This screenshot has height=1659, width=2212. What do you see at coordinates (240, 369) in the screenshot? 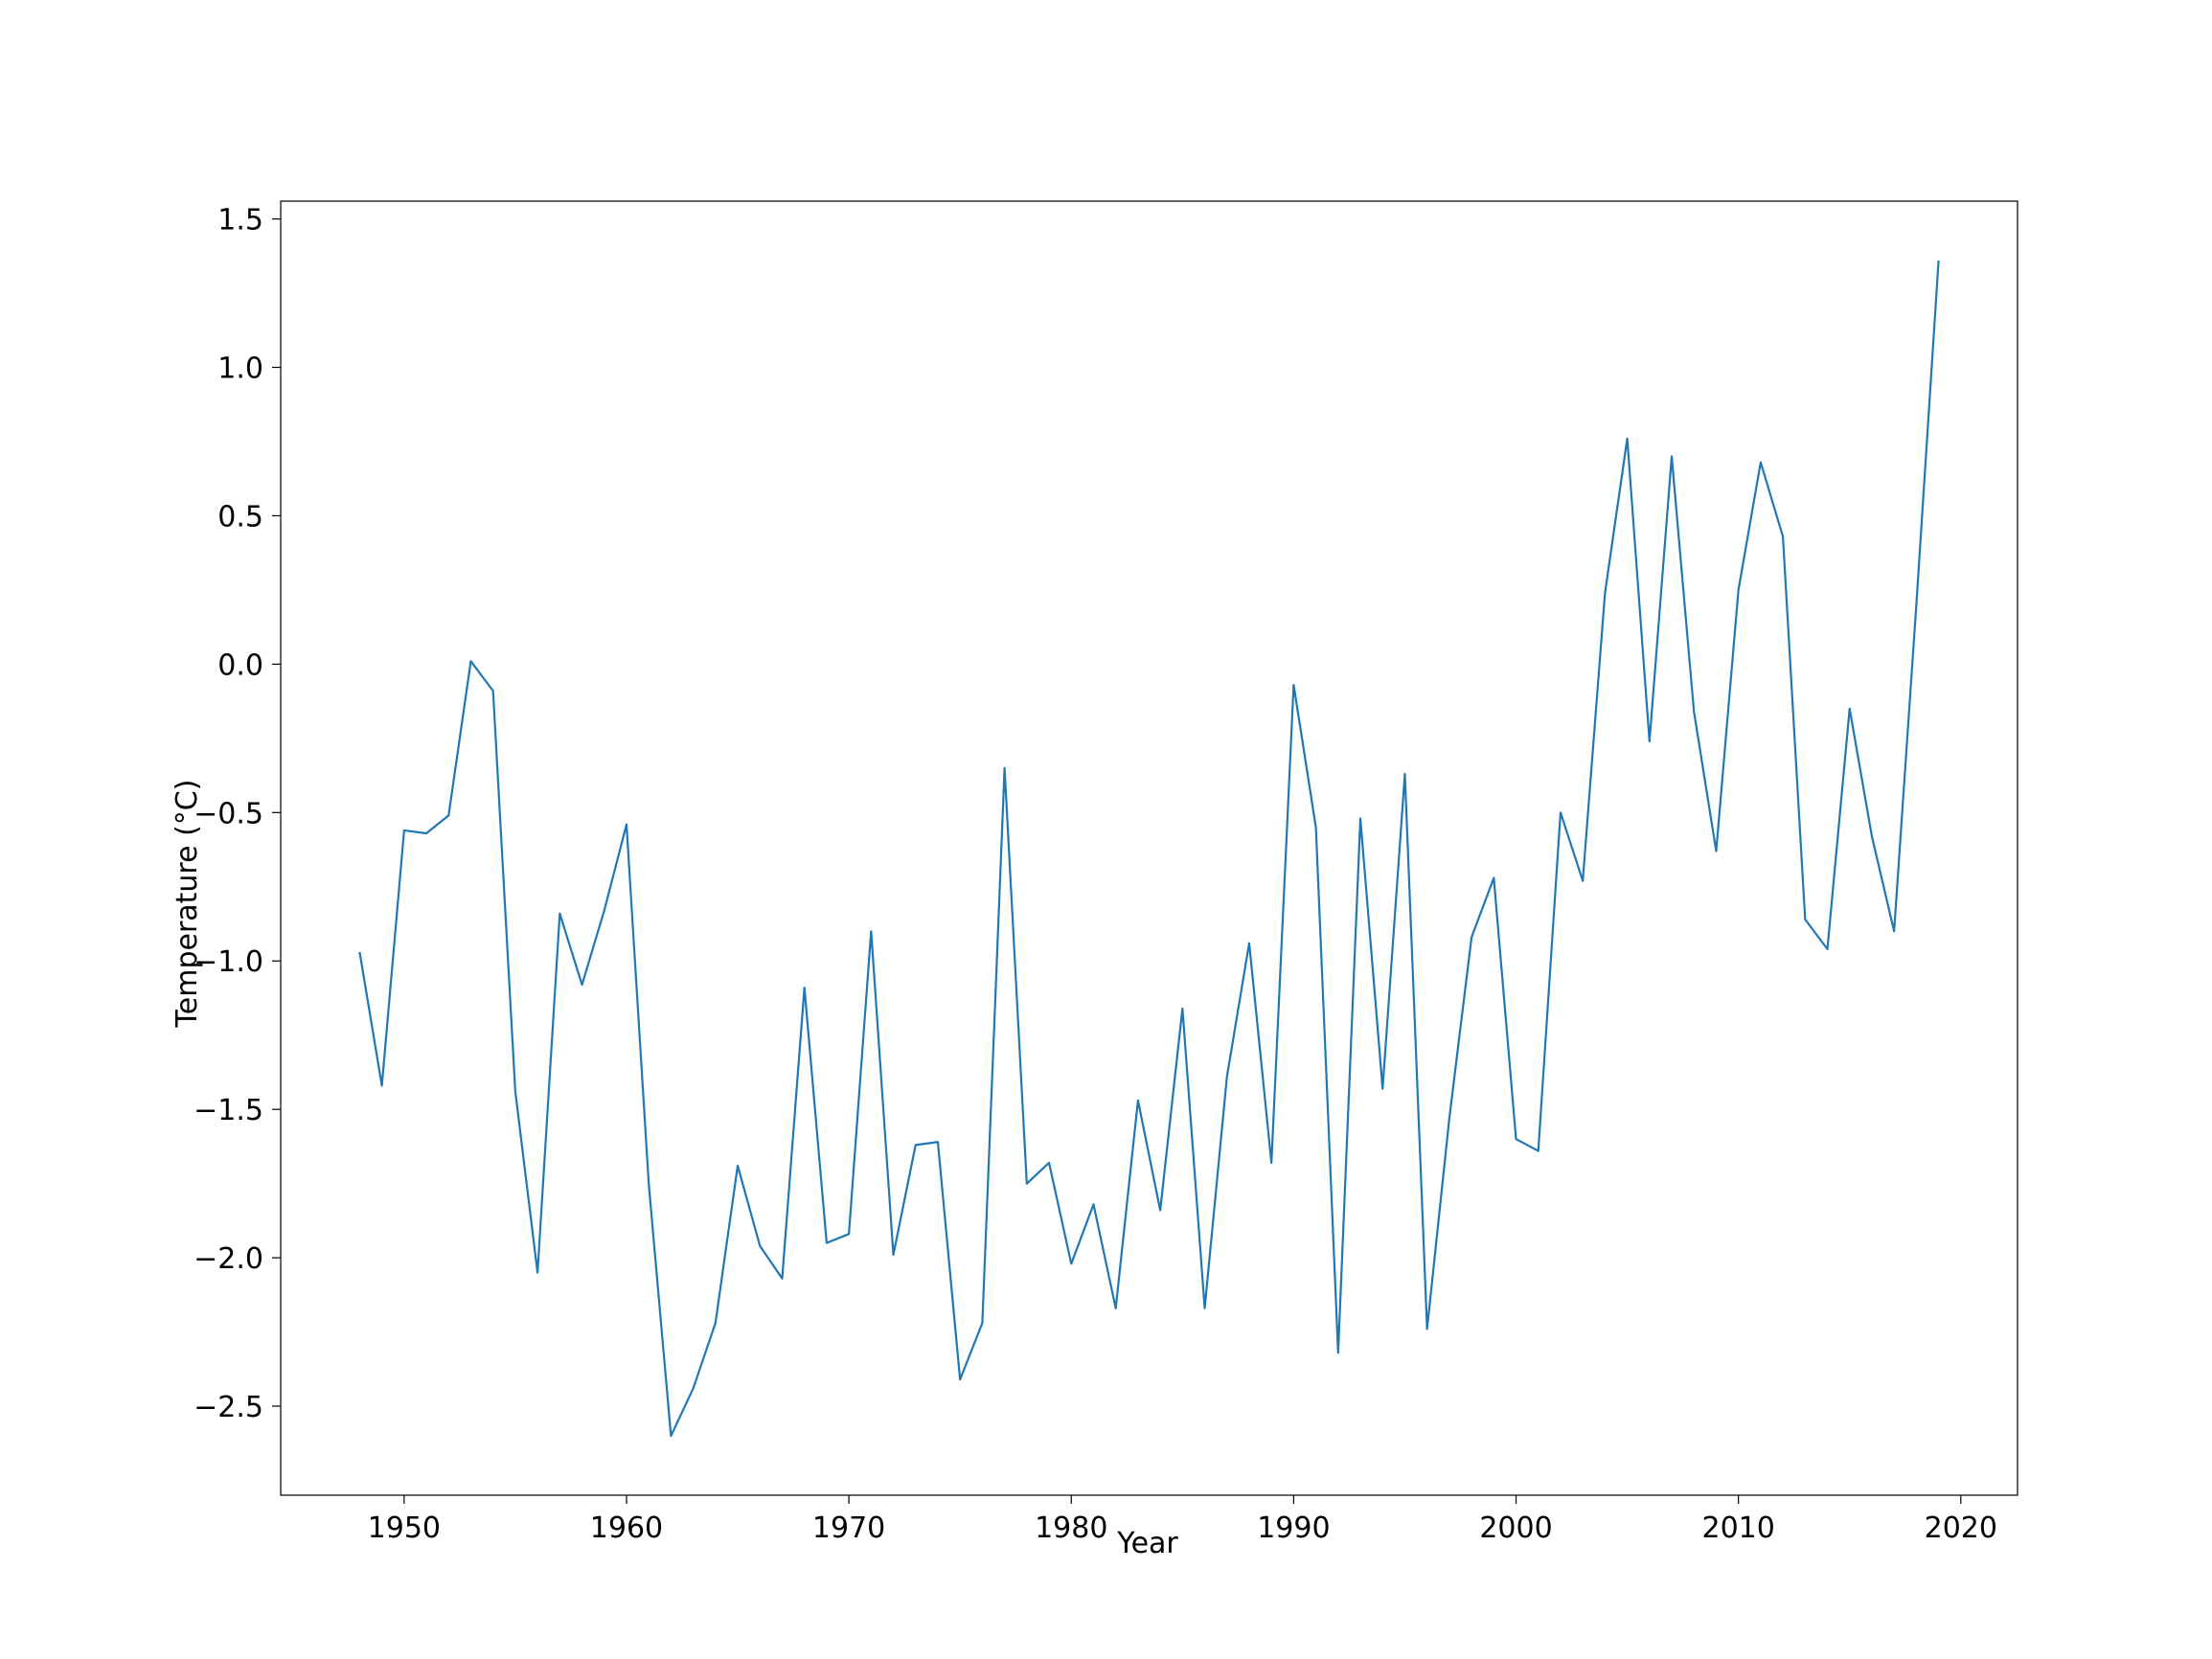
I see `y-tick-label: 1.0` at bounding box center [240, 369].